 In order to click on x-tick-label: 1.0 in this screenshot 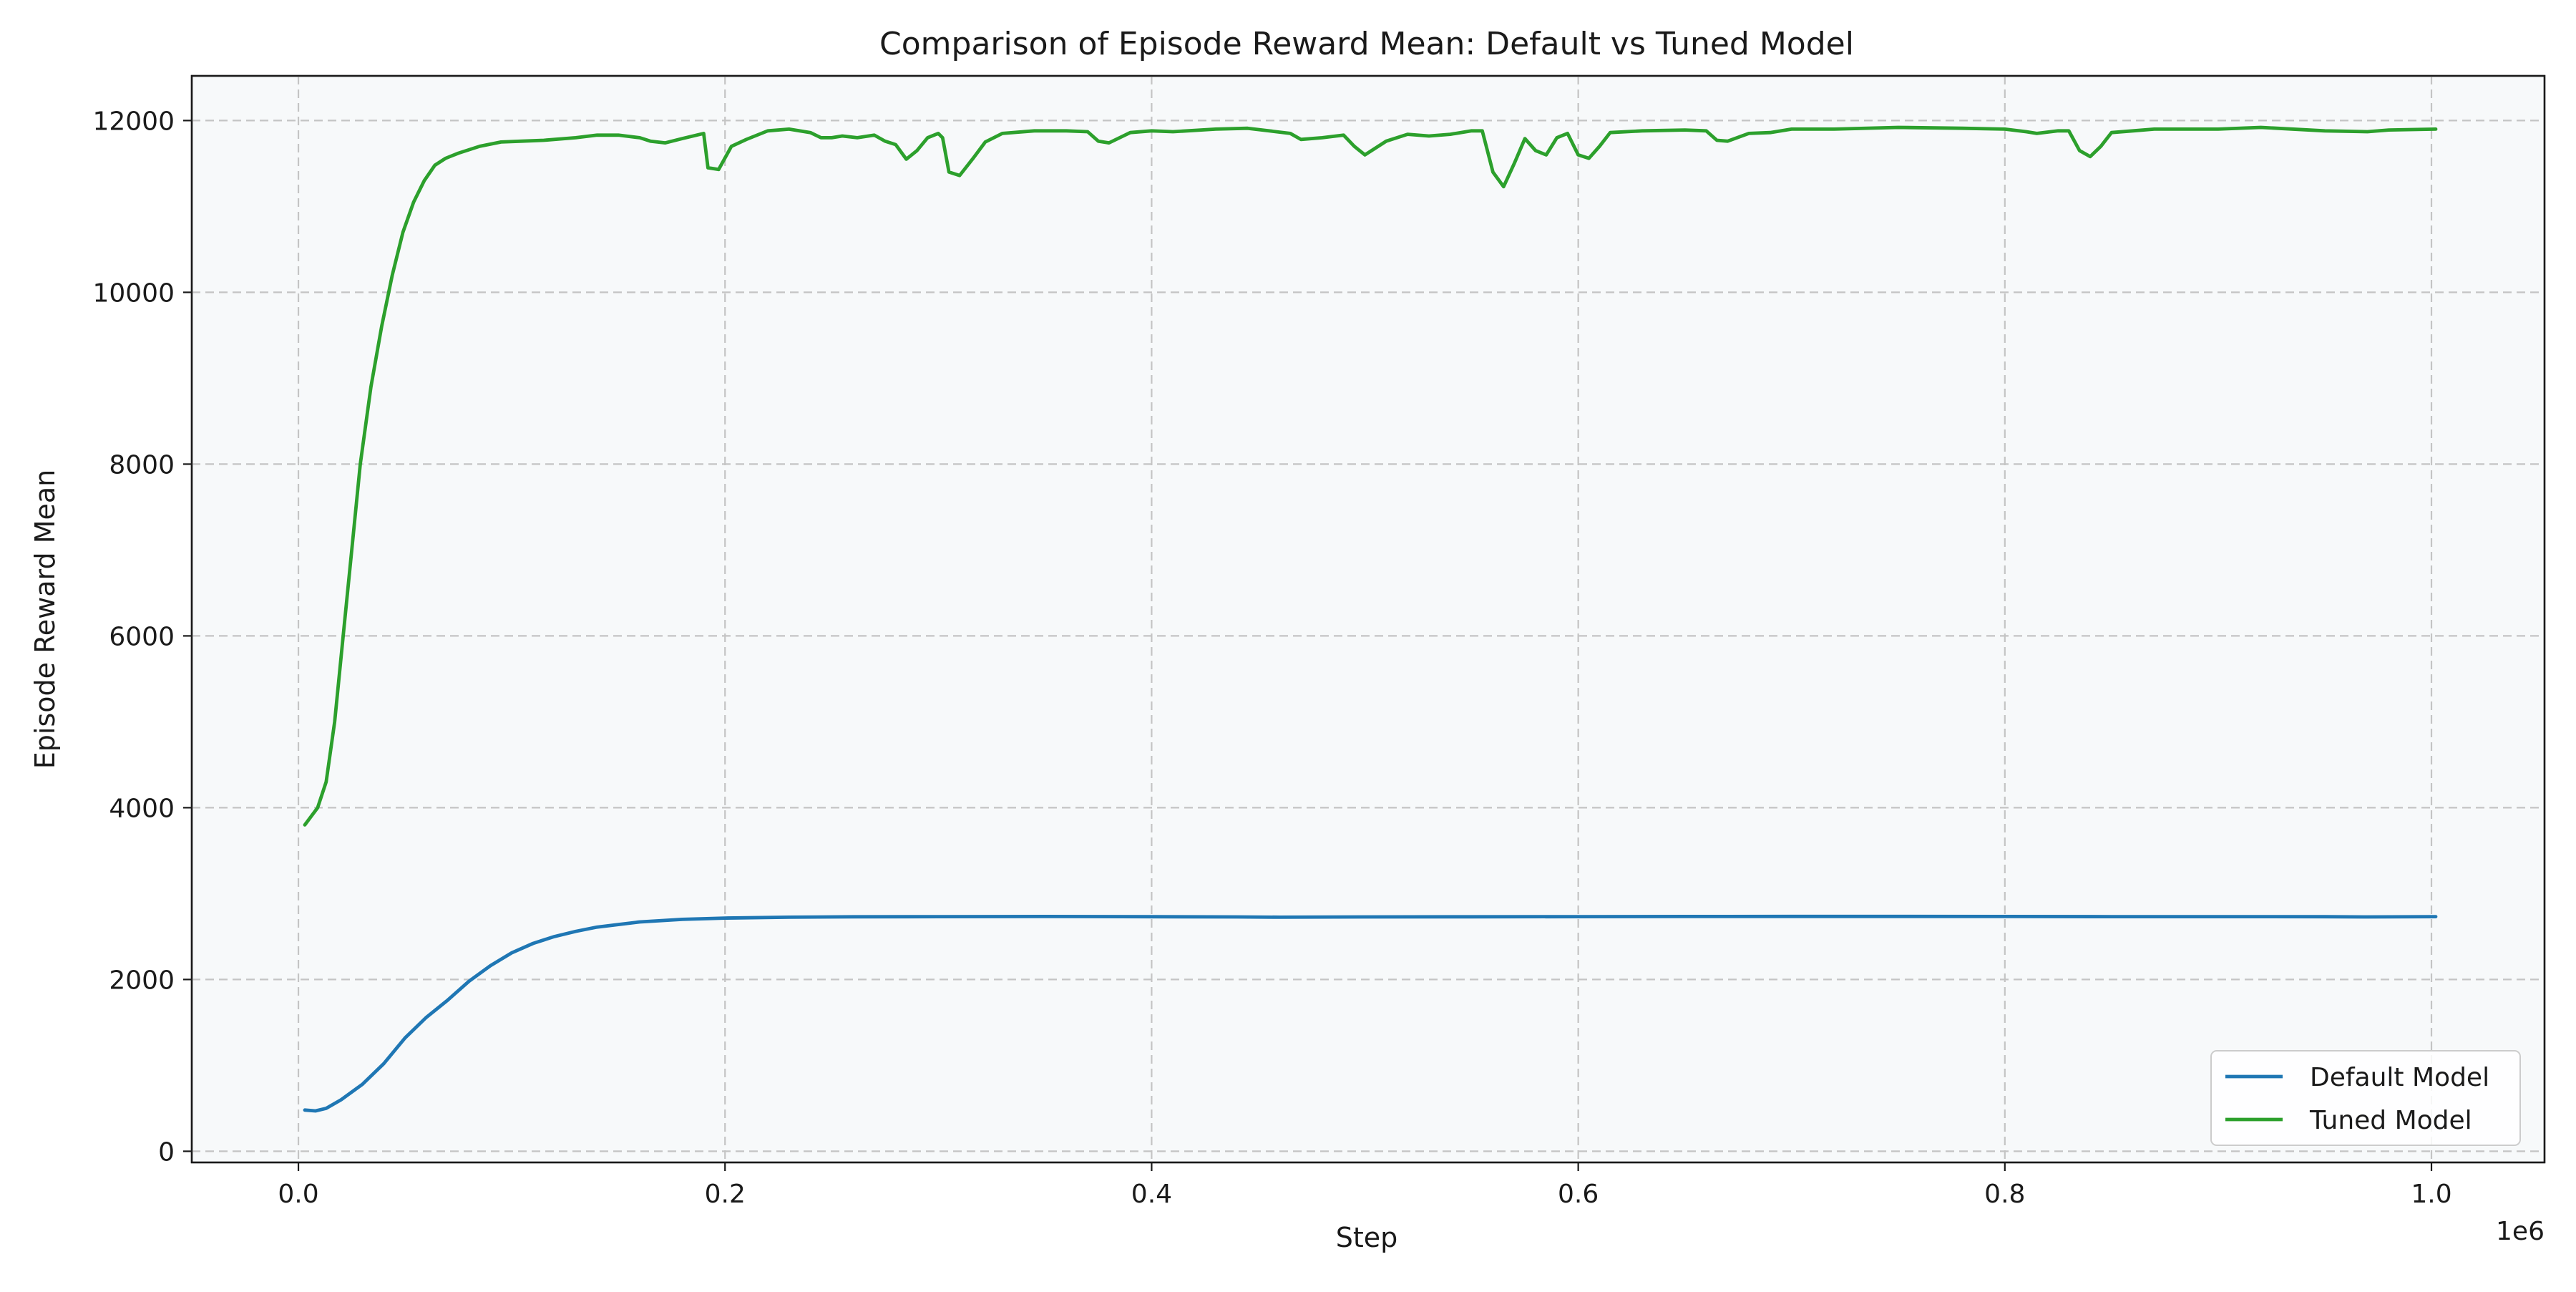, I will do `click(2431, 1194)`.